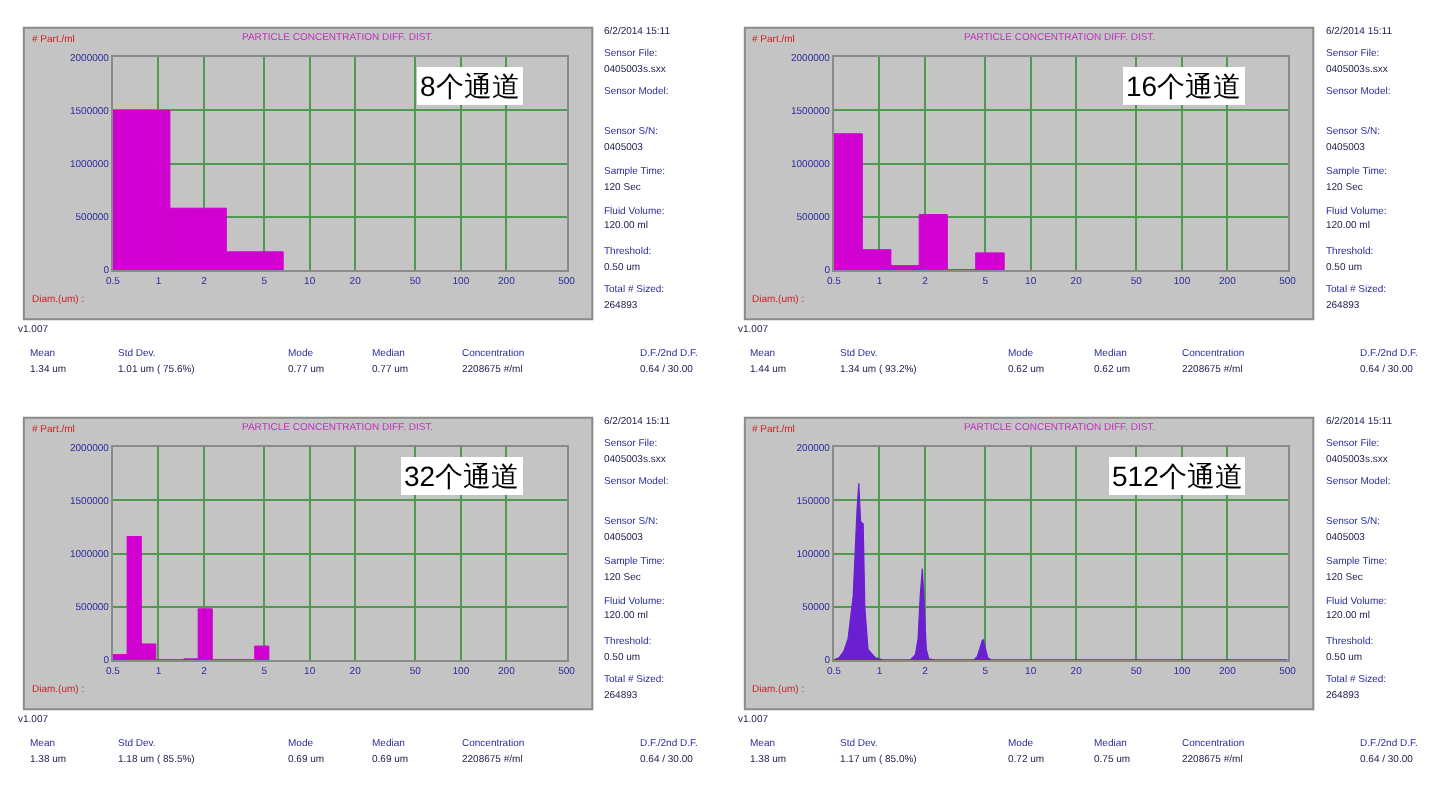 The image size is (1456, 792). Describe the element at coordinates (1177, 476) in the screenshot. I see `annotation: 512个通道` at that location.